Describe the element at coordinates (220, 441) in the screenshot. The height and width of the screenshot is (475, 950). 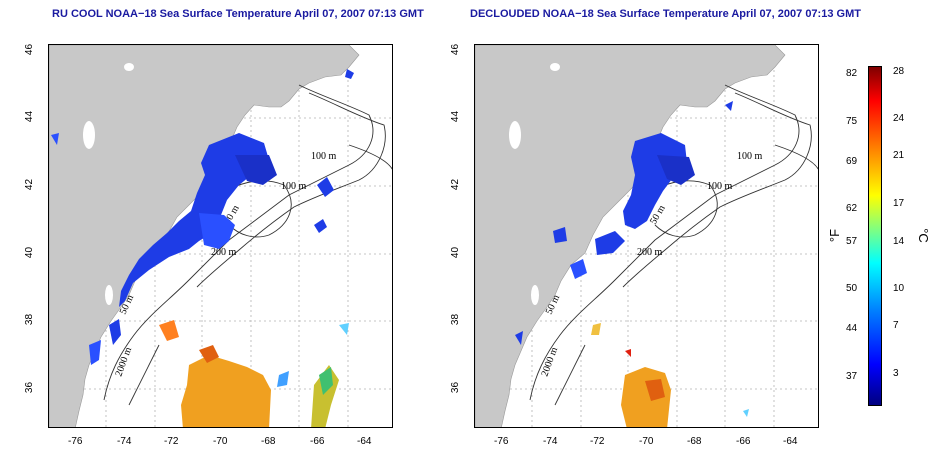
I see `left-lon-tick: -70` at that location.